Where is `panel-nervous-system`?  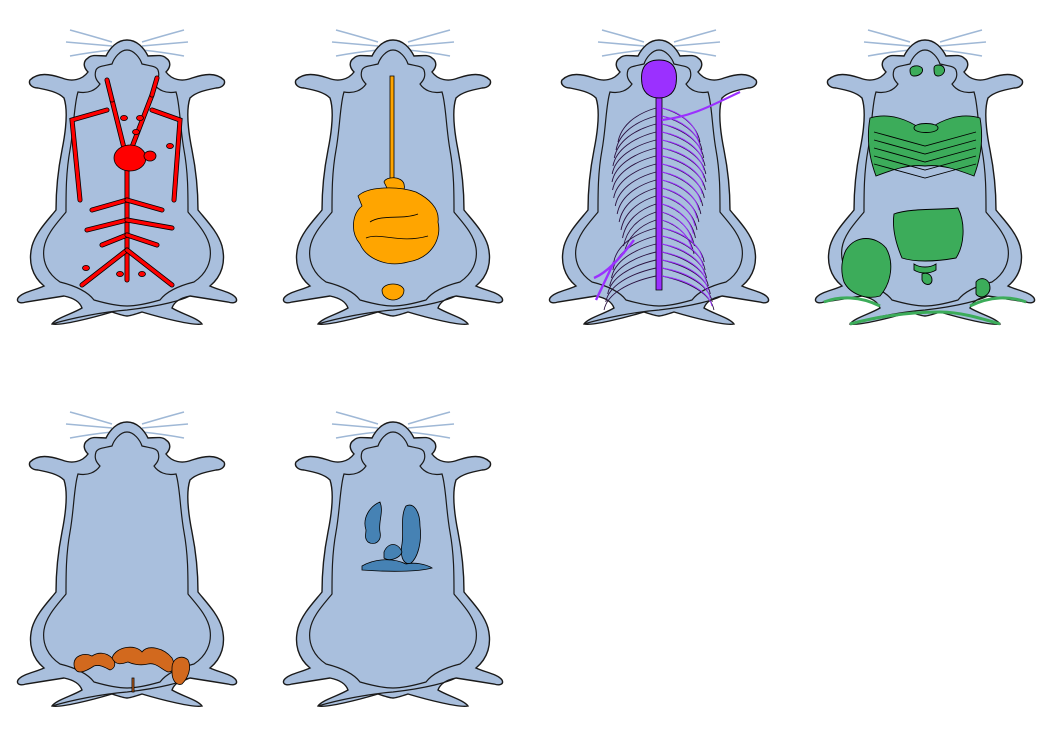
panel-nervous-system is located at coordinates (659, 177).